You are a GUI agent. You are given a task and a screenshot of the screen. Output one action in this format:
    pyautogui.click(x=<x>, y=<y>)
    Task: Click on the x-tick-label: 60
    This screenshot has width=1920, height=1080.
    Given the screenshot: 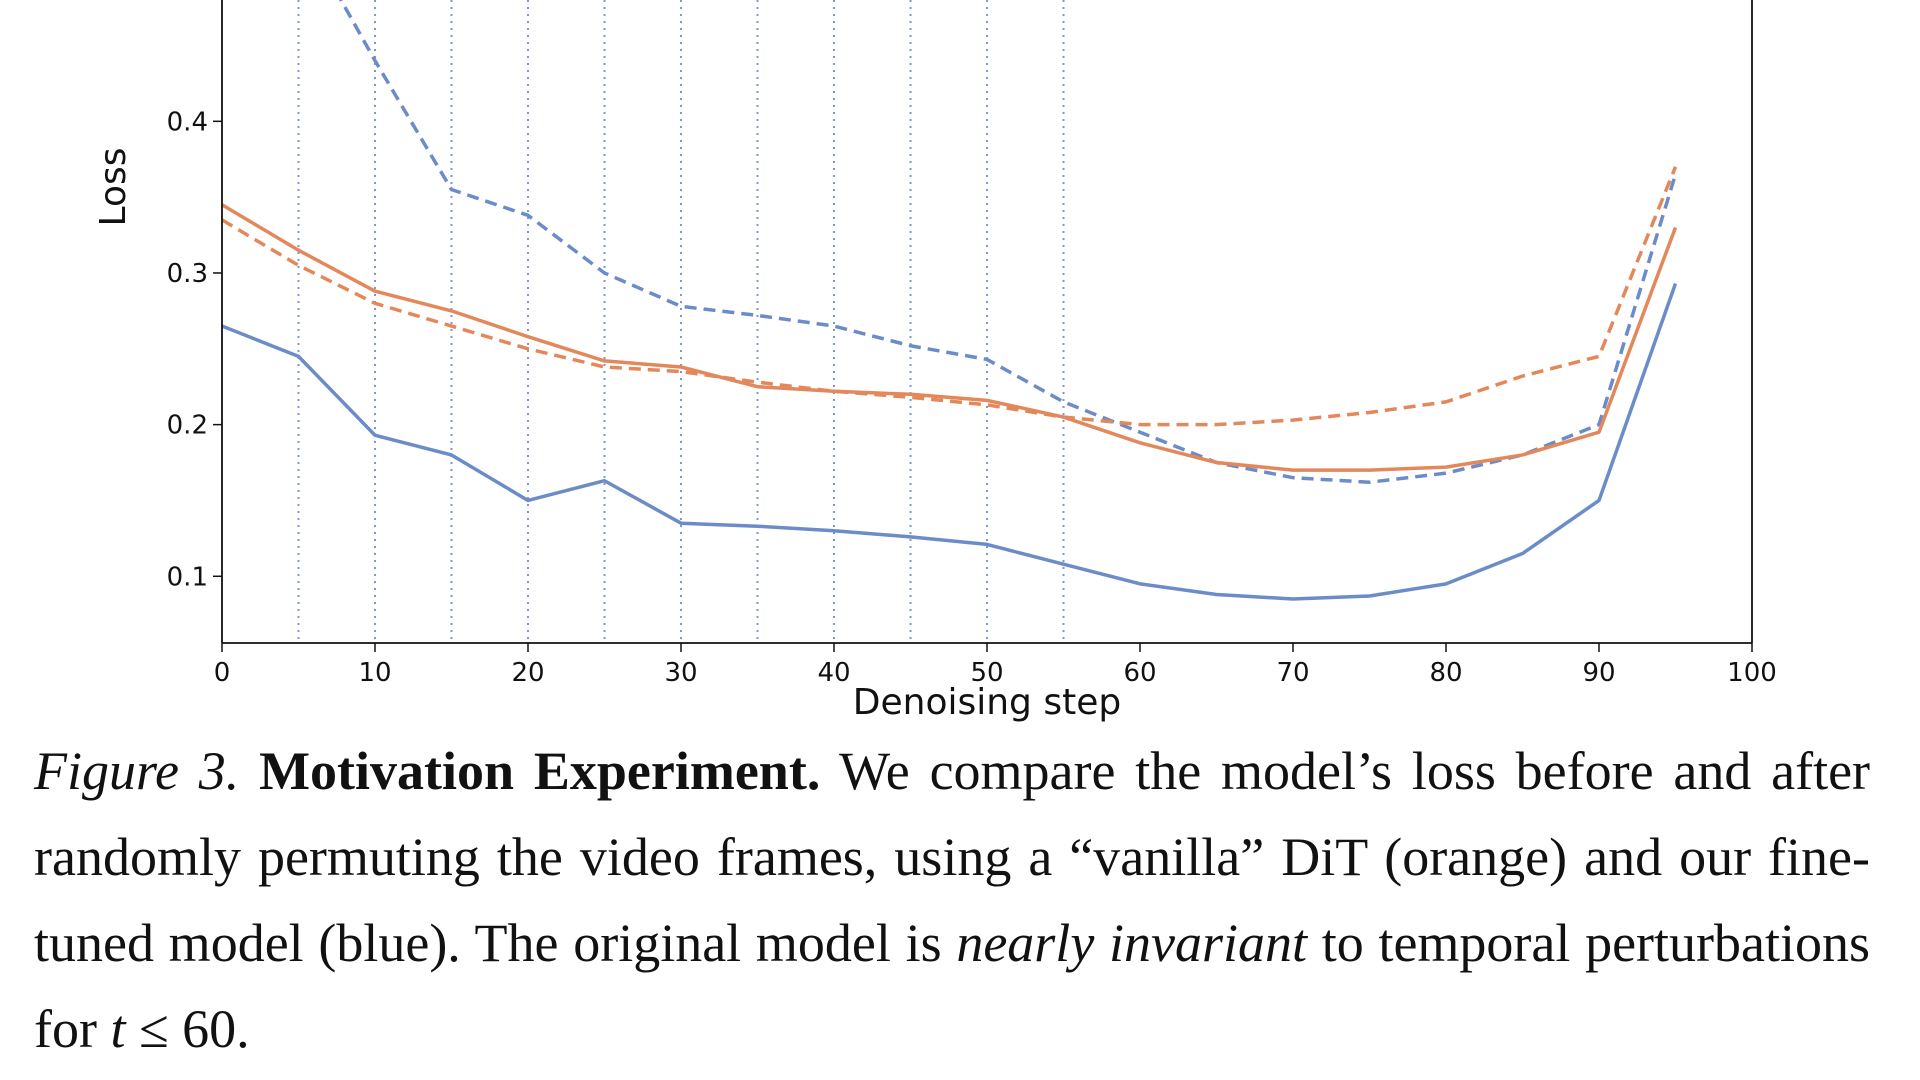 What is the action you would take?
    pyautogui.click(x=1139, y=673)
    